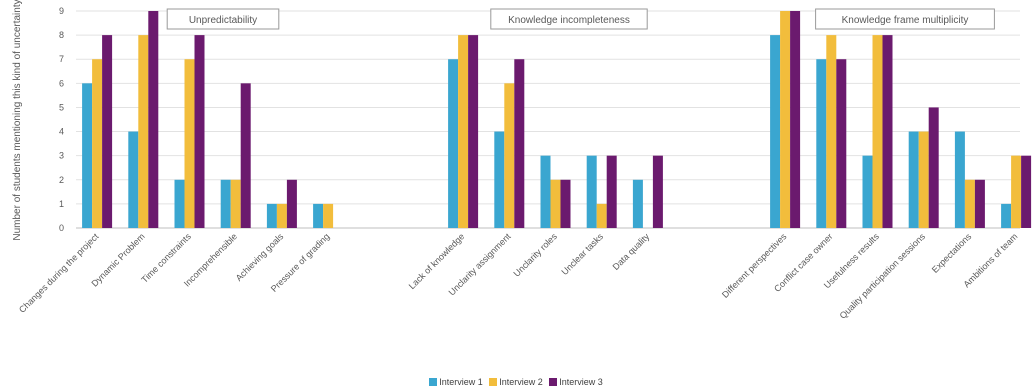 The width and height of the screenshot is (1032, 391). I want to click on legend: Interview 1 Interview 2 Interview 3, so click(516, 382).